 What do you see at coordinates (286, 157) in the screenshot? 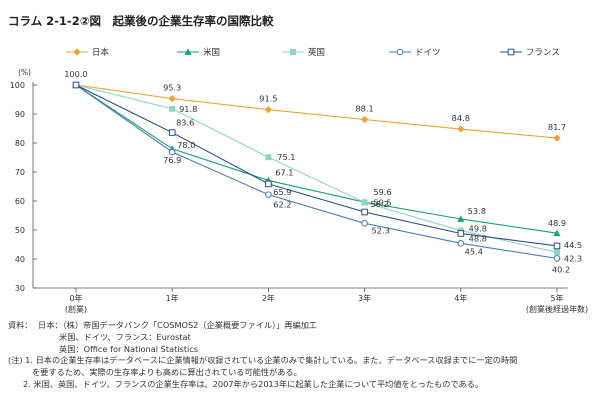
I see `data-label: 75.1` at bounding box center [286, 157].